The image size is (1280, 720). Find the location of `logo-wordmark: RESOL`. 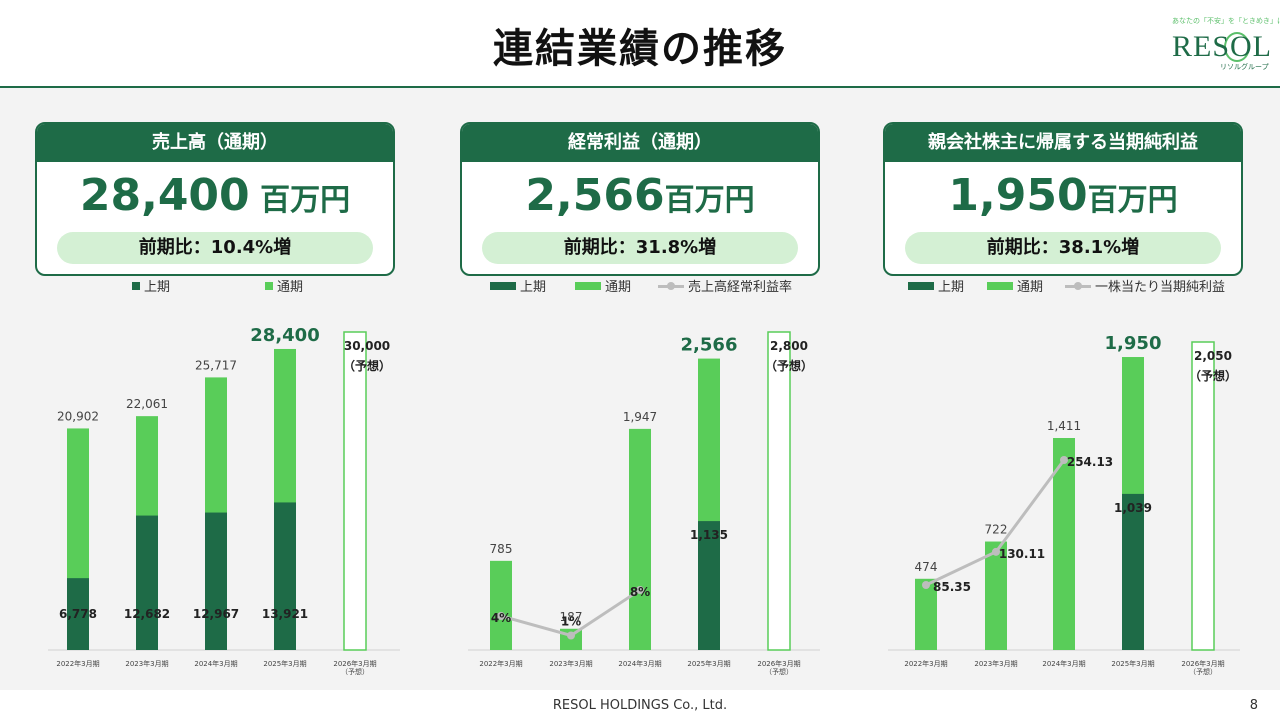

logo-wordmark: RESOL is located at coordinates (1222, 46).